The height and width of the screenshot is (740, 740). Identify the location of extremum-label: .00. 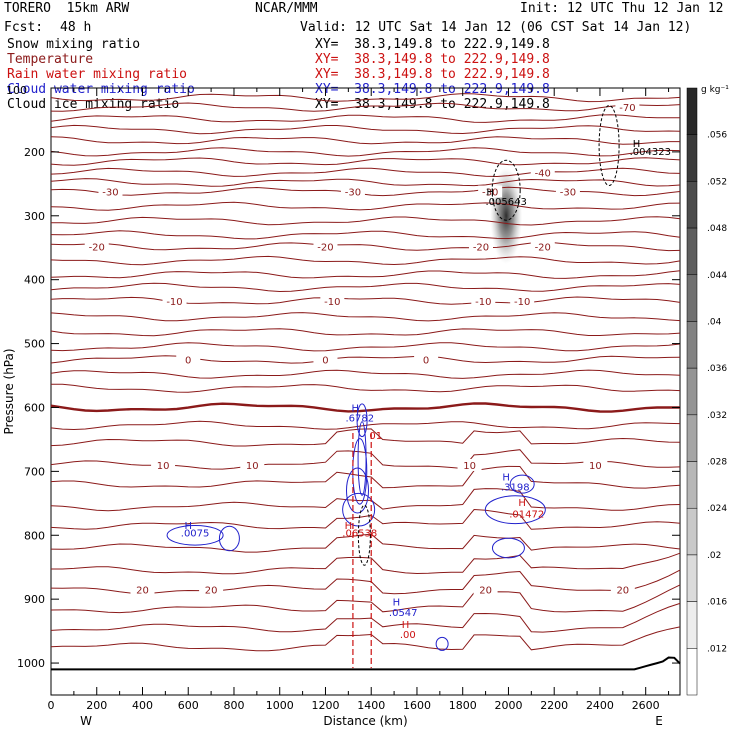
(408, 635).